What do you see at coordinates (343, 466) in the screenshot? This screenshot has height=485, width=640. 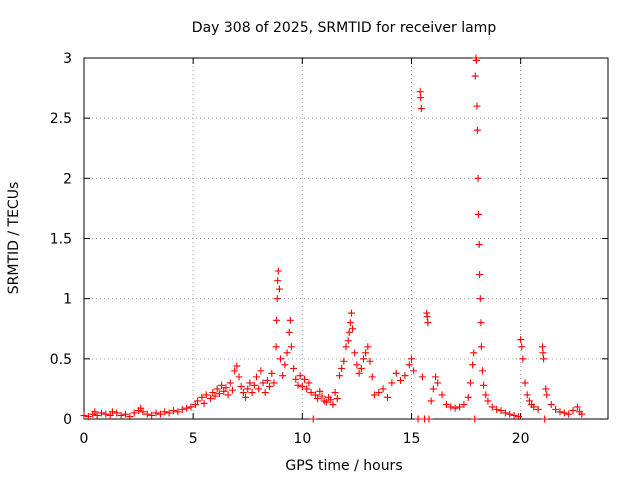 I see `x-axis-label: GPS time / hours` at bounding box center [343, 466].